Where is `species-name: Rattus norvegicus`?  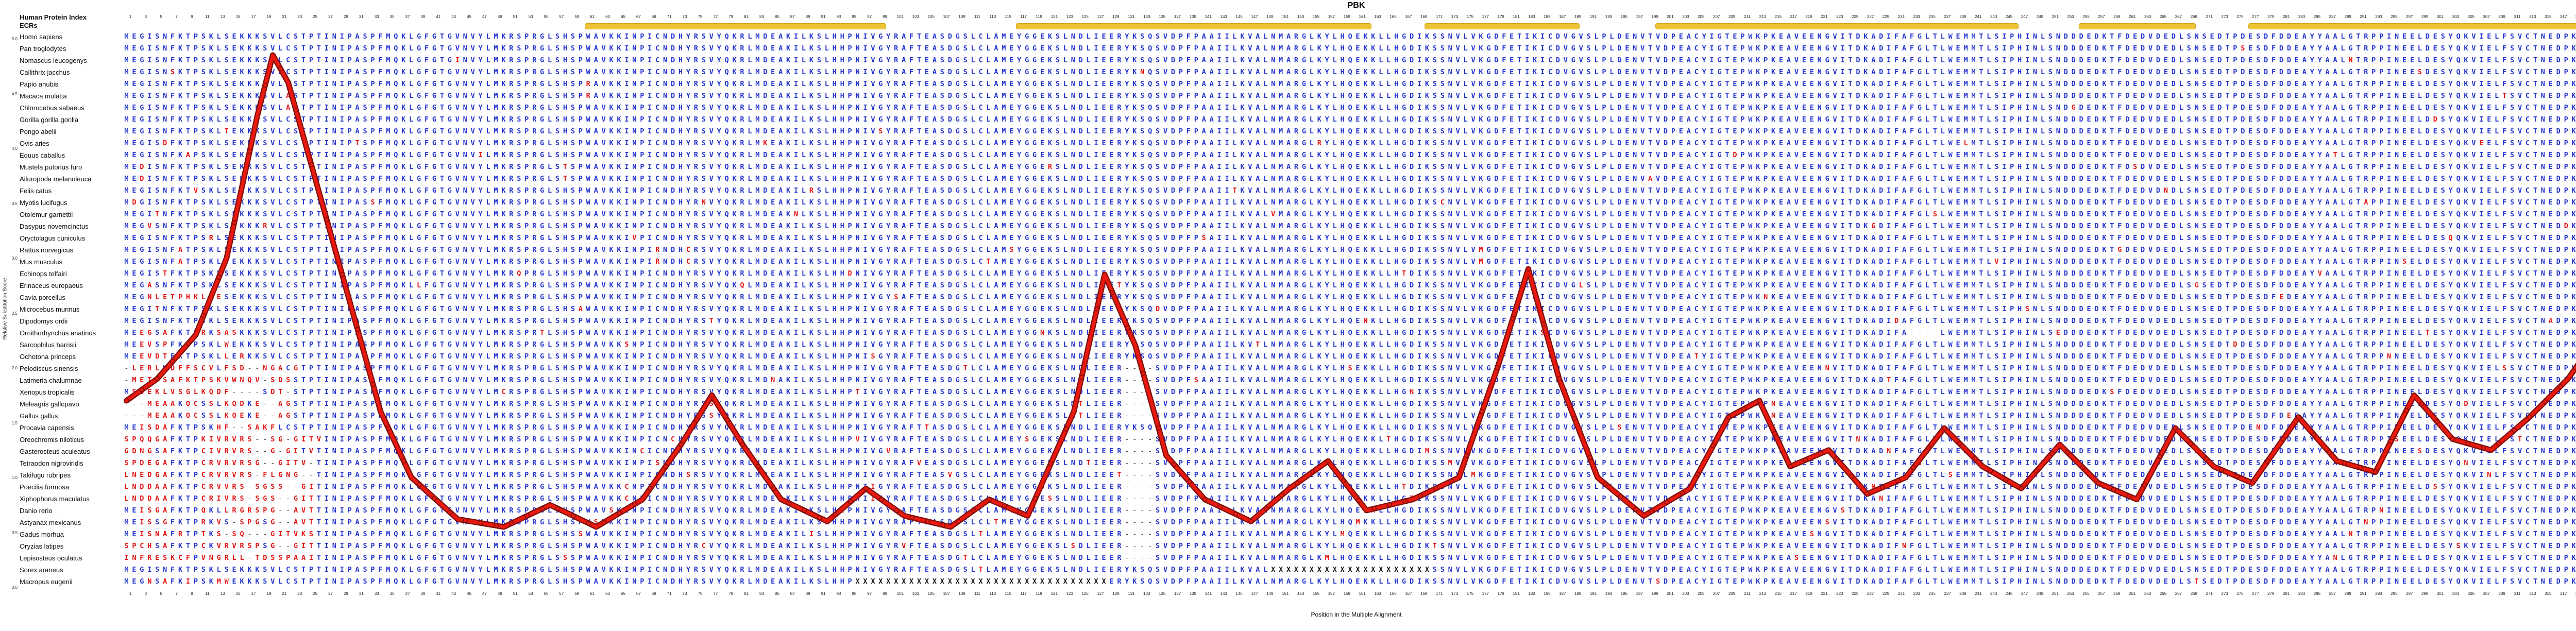
species-name: Rattus norvegicus is located at coordinates (47, 250).